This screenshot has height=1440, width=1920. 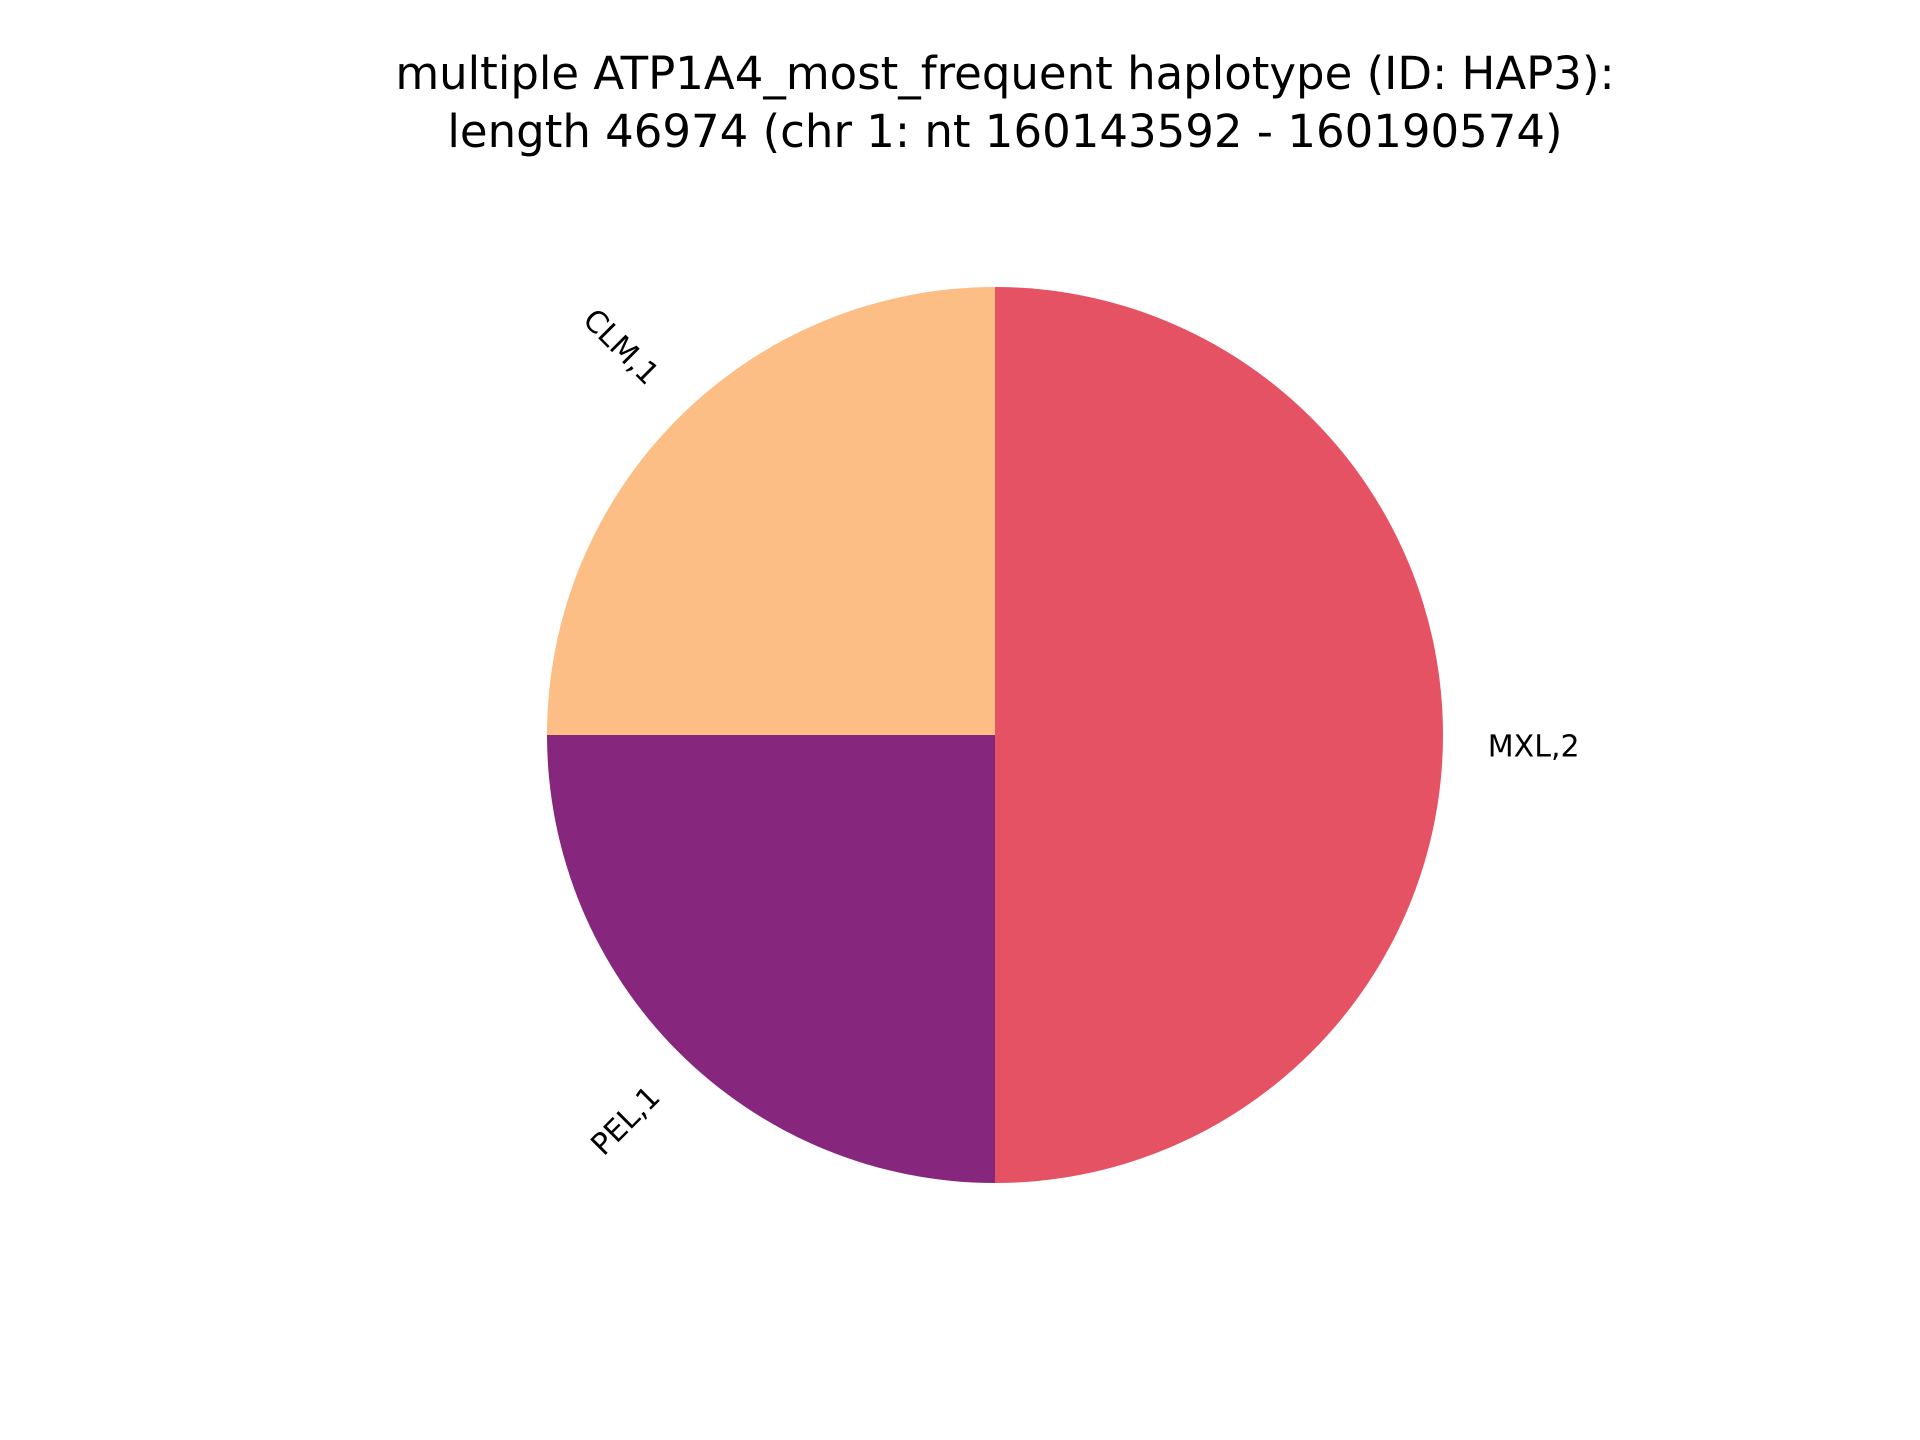 I want to click on pie-slice-mxl, so click(x=1219, y=735).